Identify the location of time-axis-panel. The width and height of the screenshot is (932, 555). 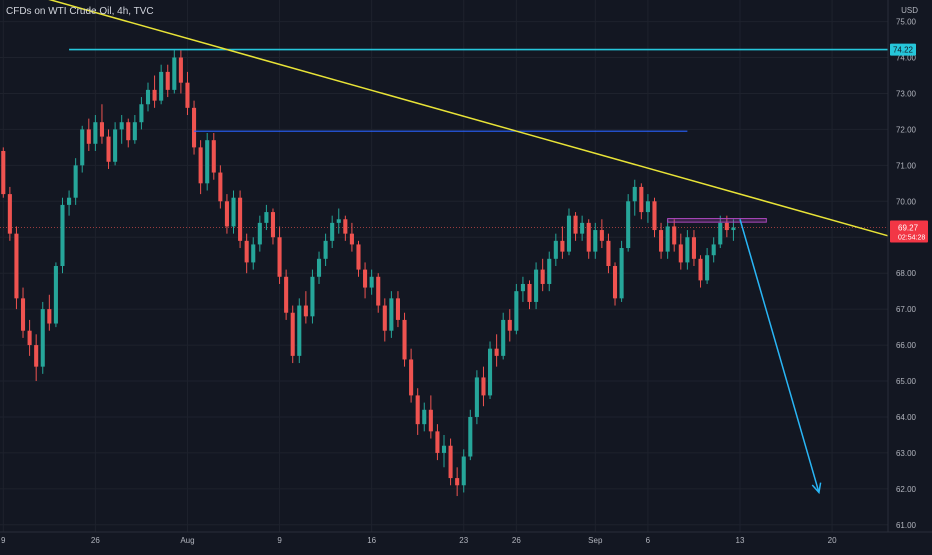
(466, 541).